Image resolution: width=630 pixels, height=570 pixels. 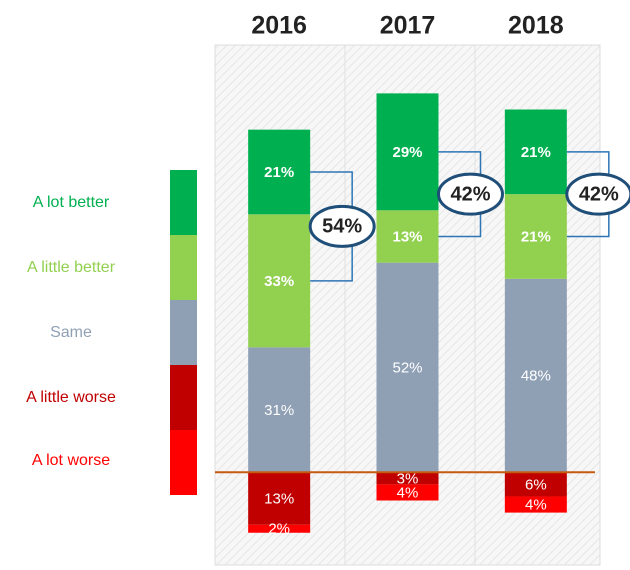 I want to click on legend-label: A lot better, so click(x=71, y=202).